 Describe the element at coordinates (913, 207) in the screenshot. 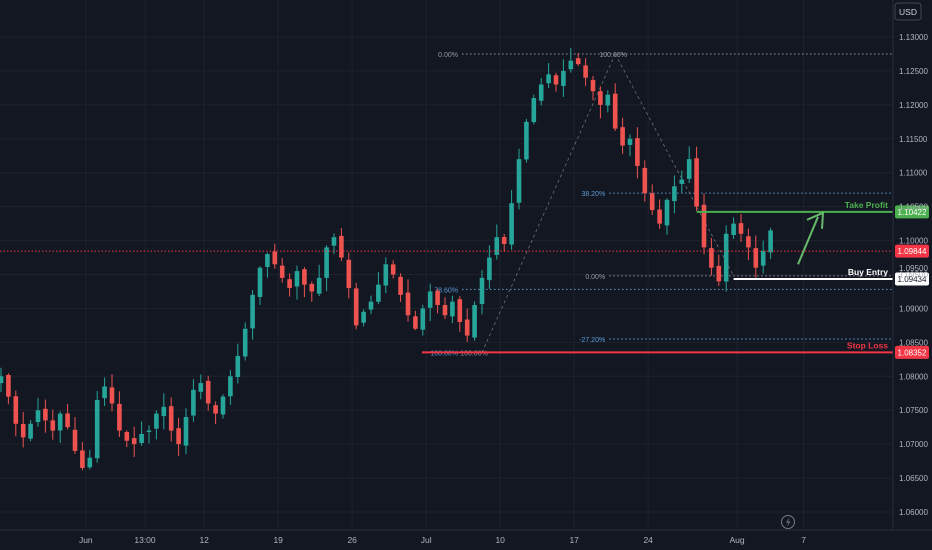

I see `price-tick-label: 1.10500` at that location.